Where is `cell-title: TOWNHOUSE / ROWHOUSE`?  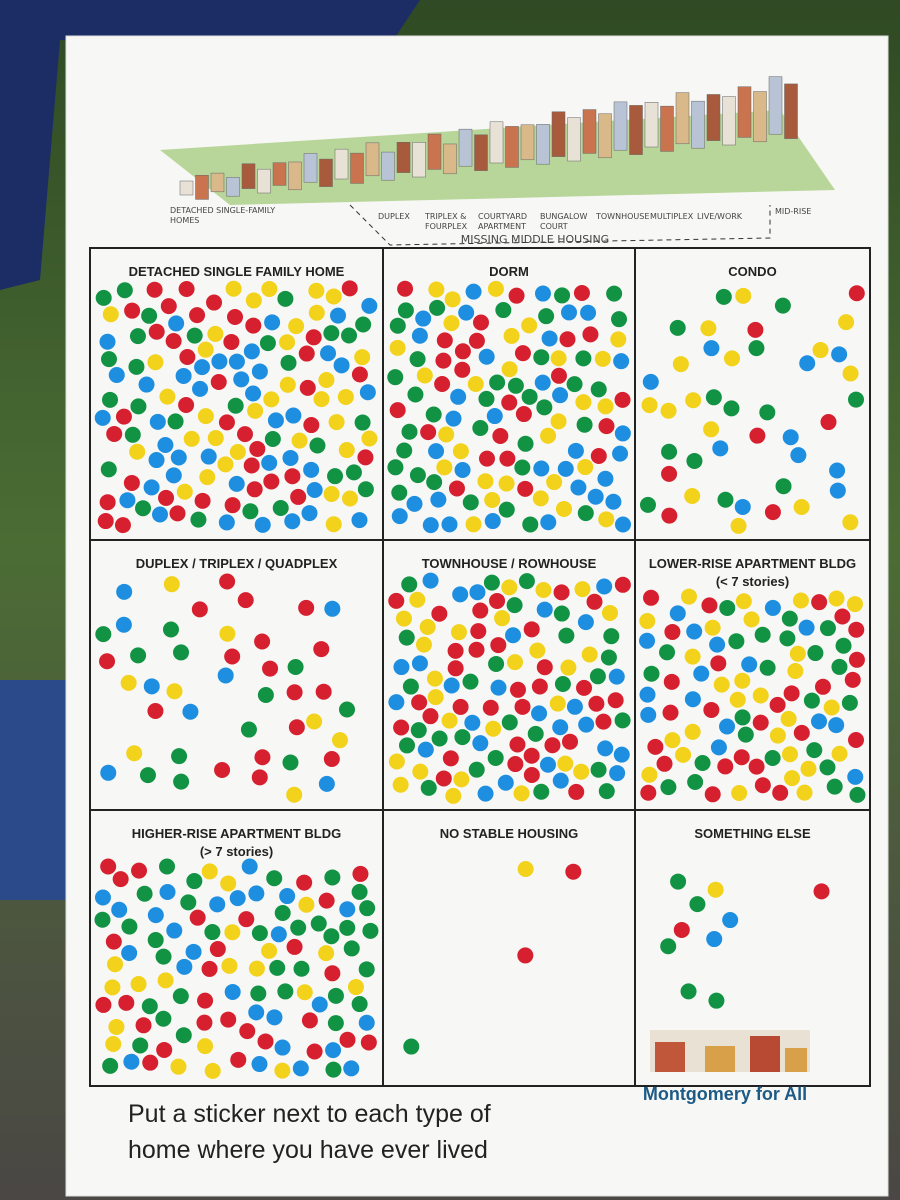 cell-title: TOWNHOUSE / ROWHOUSE is located at coordinates (509, 563).